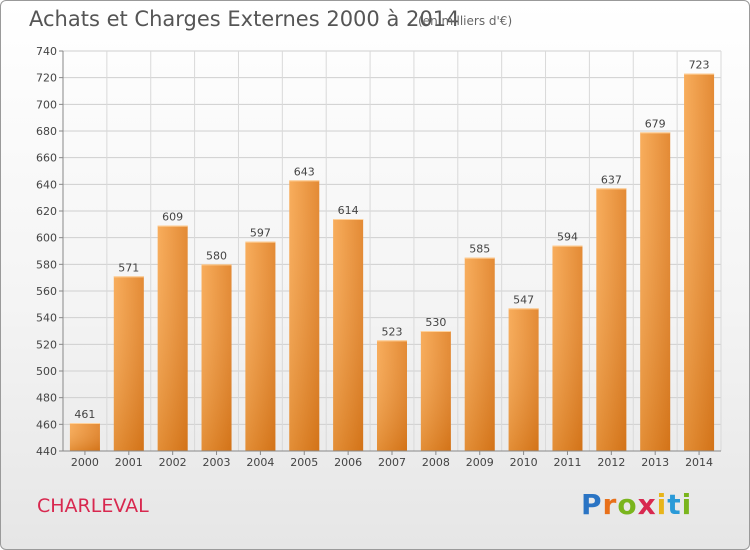 The image size is (750, 550). Describe the element at coordinates (435, 322) in the screenshot. I see `bar-value-label: 530` at that location.